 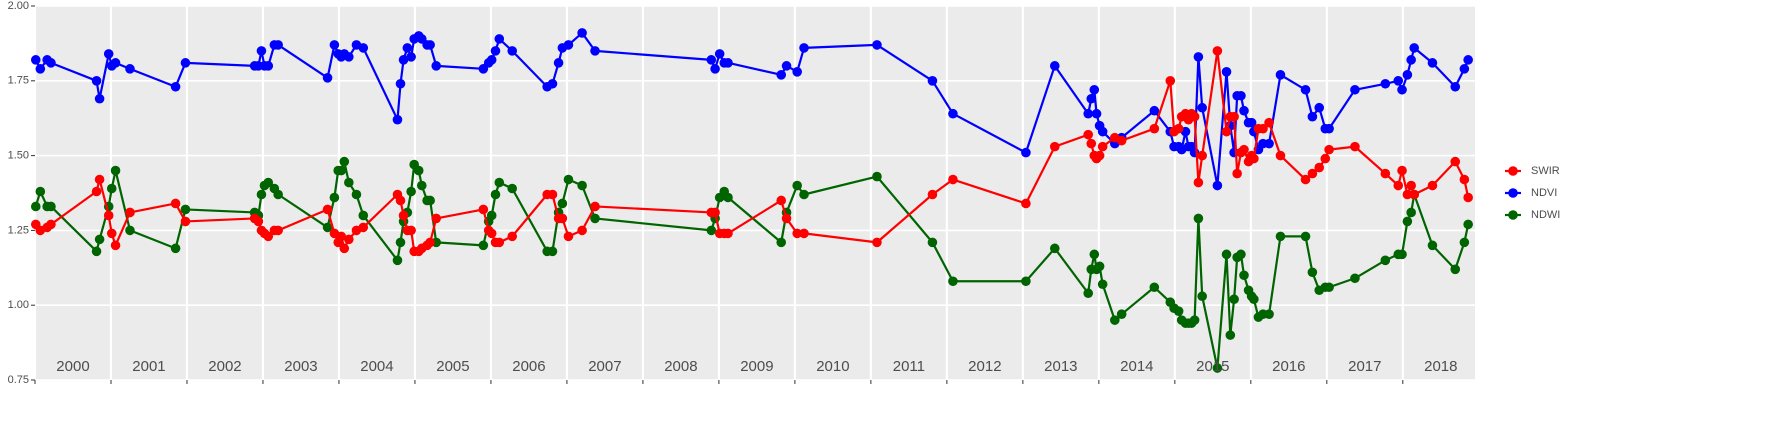 What do you see at coordinates (832, 366) in the screenshot?
I see `x-tick-label: 2010` at bounding box center [832, 366].